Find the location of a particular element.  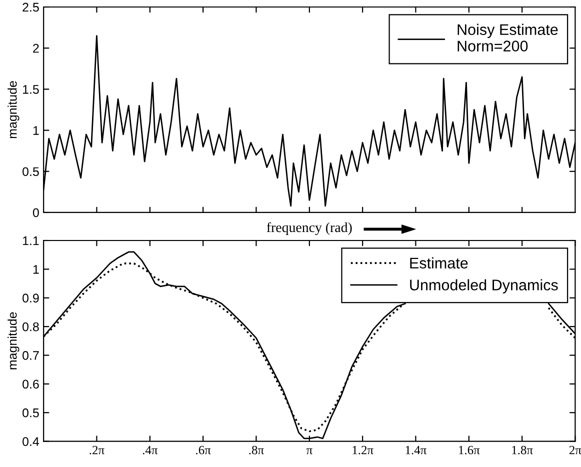

legend-label: Estimate is located at coordinates (439, 263).